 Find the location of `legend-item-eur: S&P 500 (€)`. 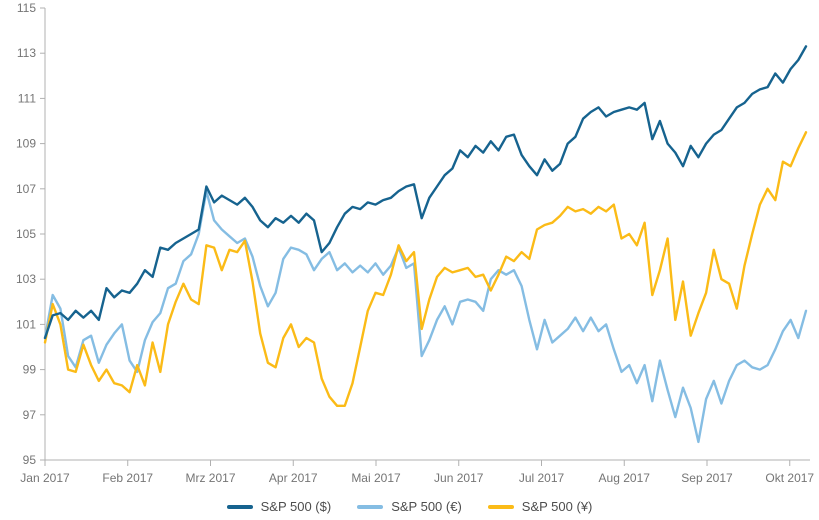

legend-item-eur: S&P 500 (€) is located at coordinates (409, 506).